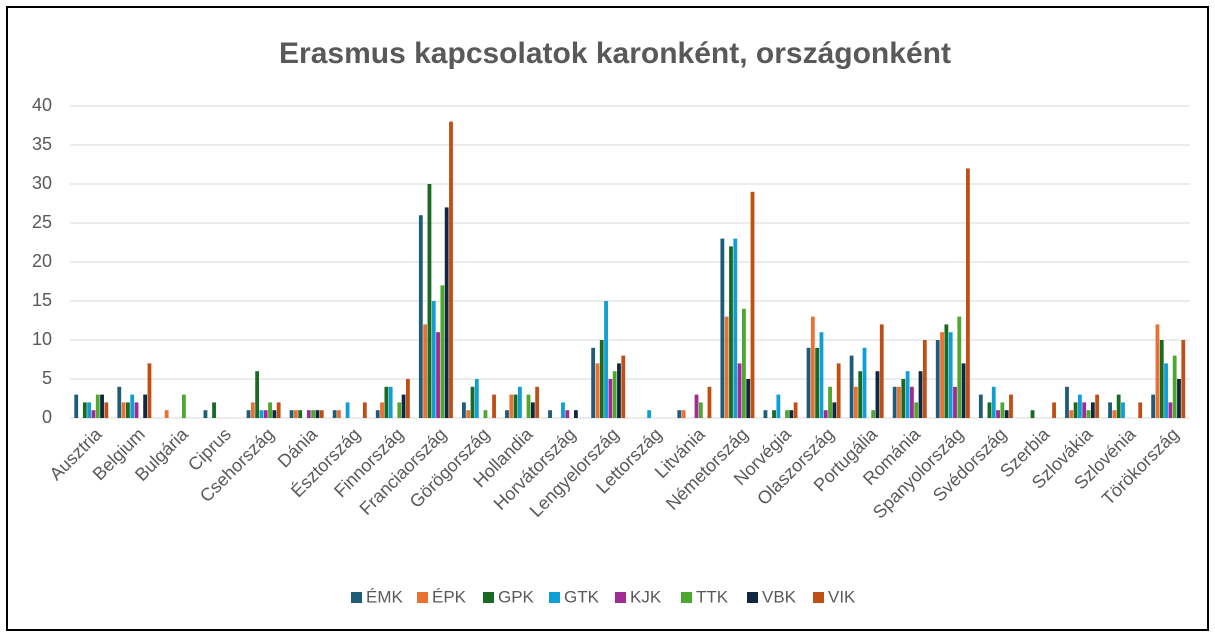  What do you see at coordinates (449, 596) in the screenshot?
I see `legend-label: ÉPK` at bounding box center [449, 596].